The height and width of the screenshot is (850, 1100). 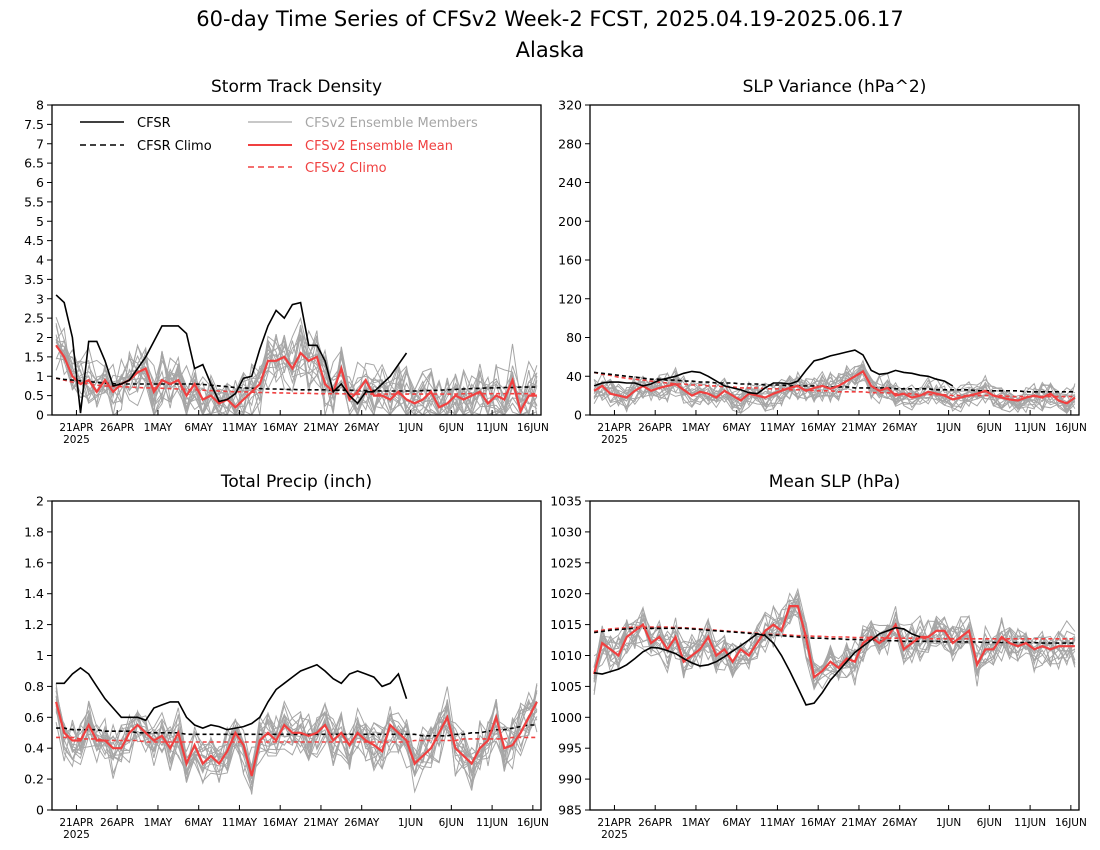 I want to click on y-tick-label: 1.2, so click(x=34, y=624).